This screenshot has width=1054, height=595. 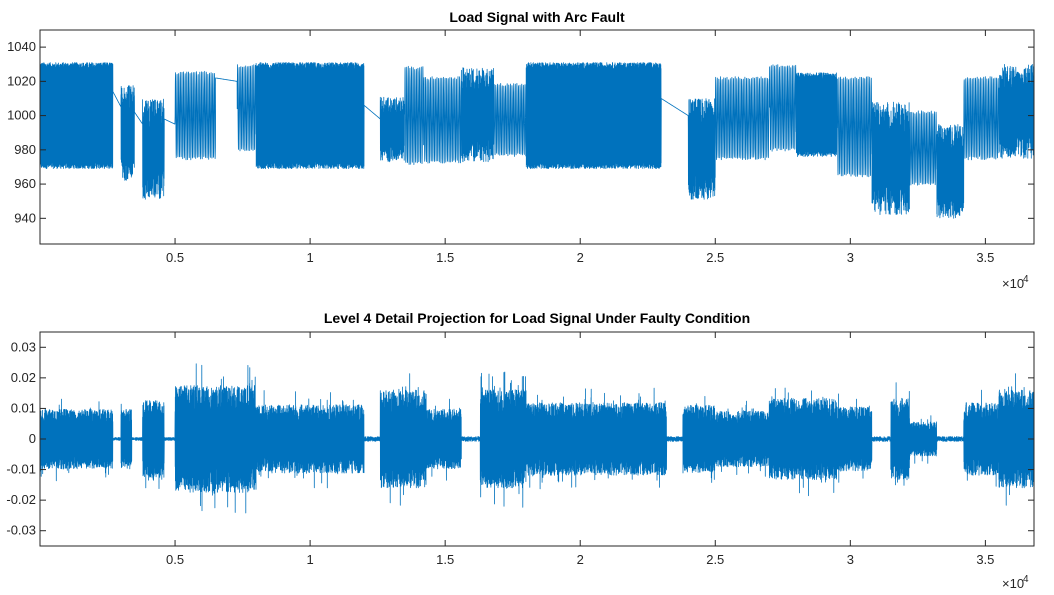 I want to click on y-tick-label: 0, so click(x=32, y=438).